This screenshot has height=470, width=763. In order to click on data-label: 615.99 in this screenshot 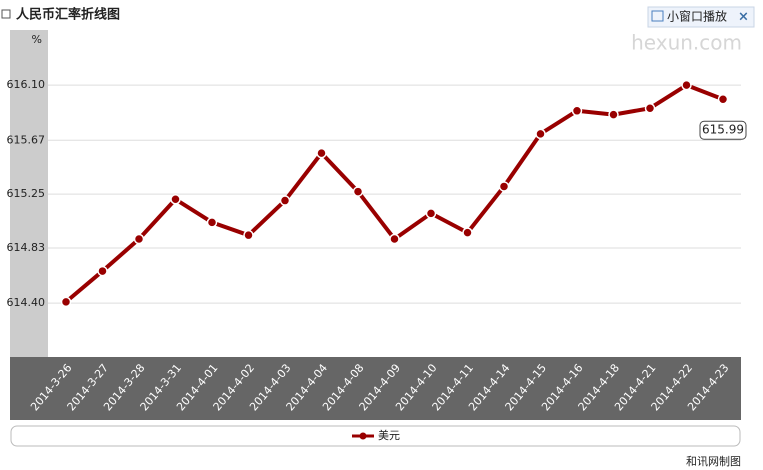, I will do `click(723, 130)`.